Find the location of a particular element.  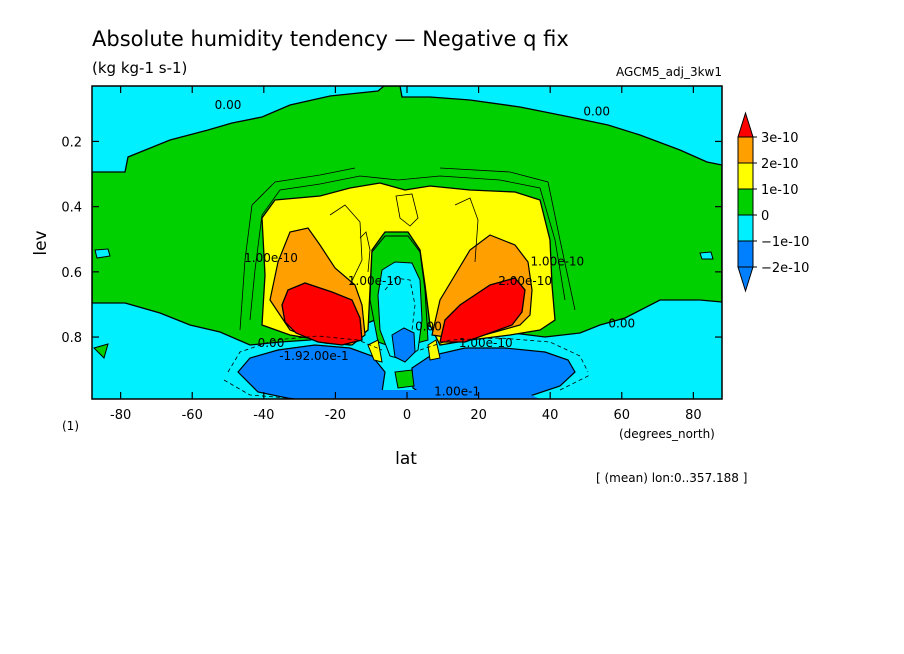

field-green-blob-south is located at coordinates (404, 379).